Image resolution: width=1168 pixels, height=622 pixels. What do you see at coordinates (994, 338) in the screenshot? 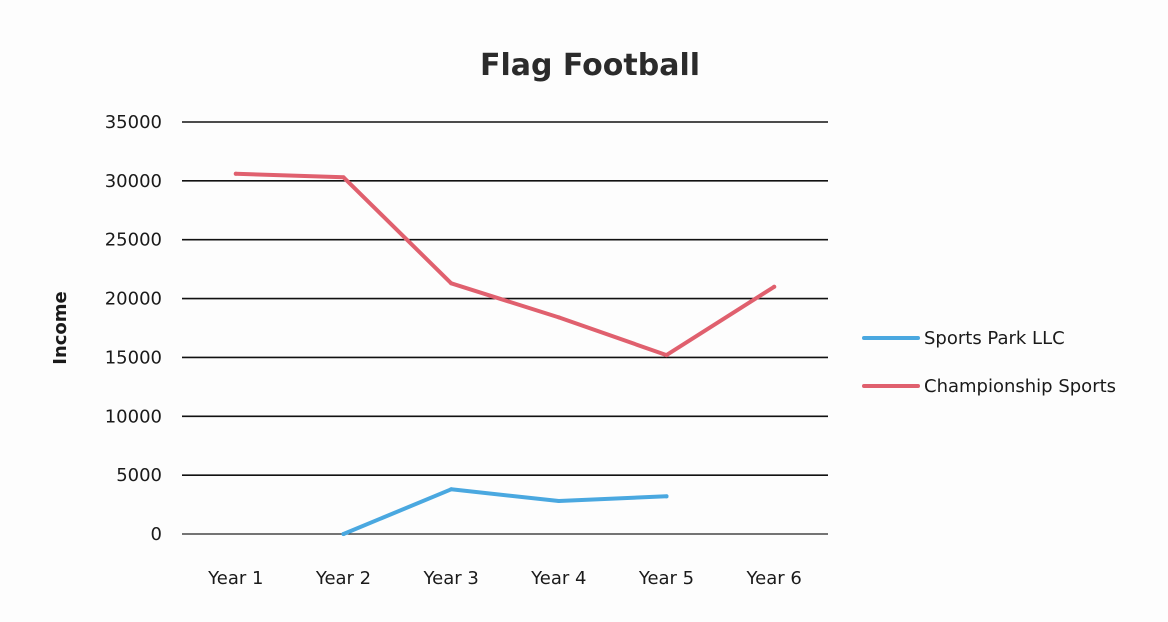
I see `legend-label: Sports Park LLC` at bounding box center [994, 338].